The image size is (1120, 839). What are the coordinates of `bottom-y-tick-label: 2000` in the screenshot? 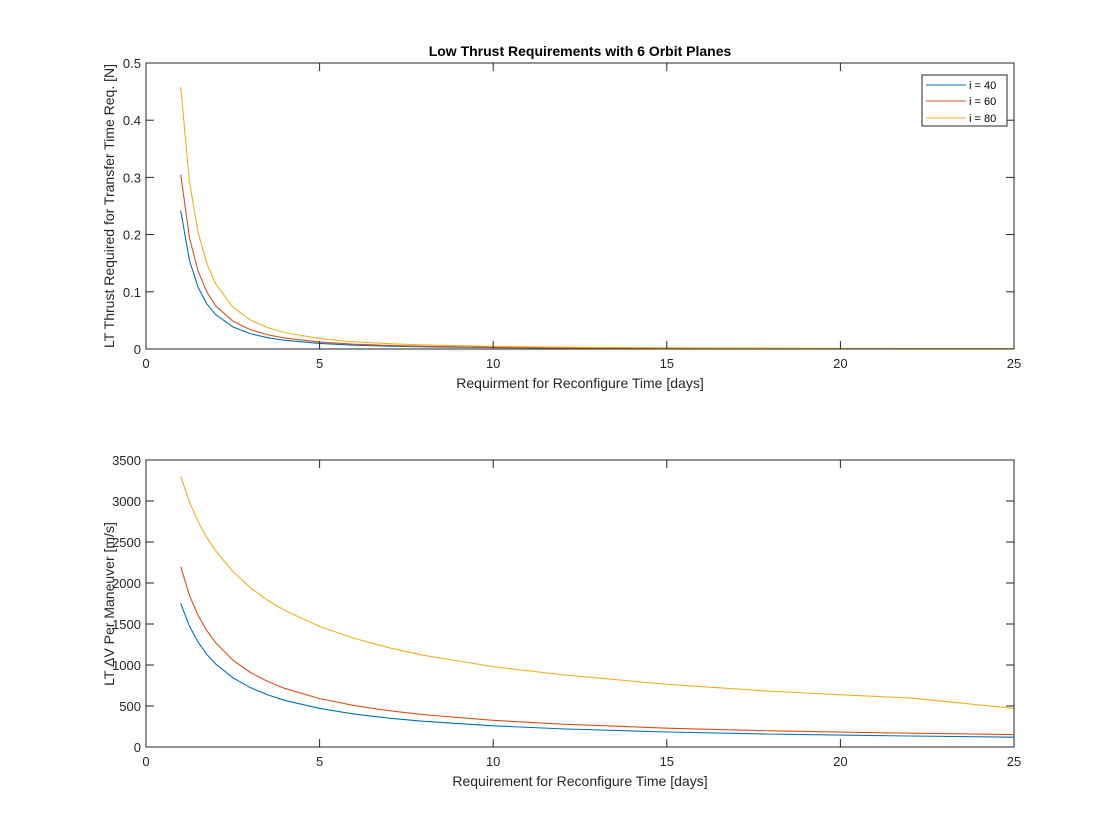 It's located at (126, 583).